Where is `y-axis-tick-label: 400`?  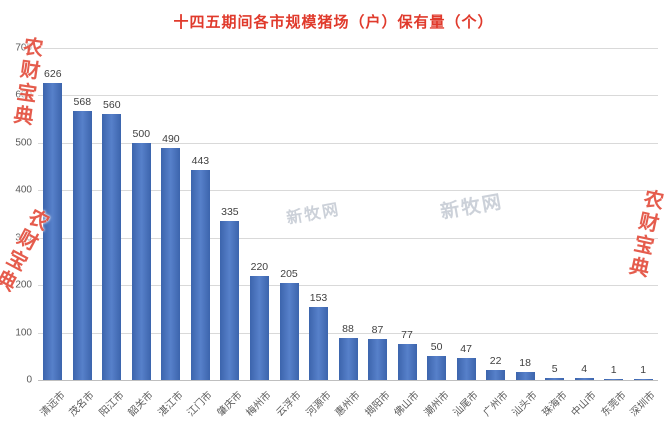 y-axis-tick-label: 400 is located at coordinates (23, 190).